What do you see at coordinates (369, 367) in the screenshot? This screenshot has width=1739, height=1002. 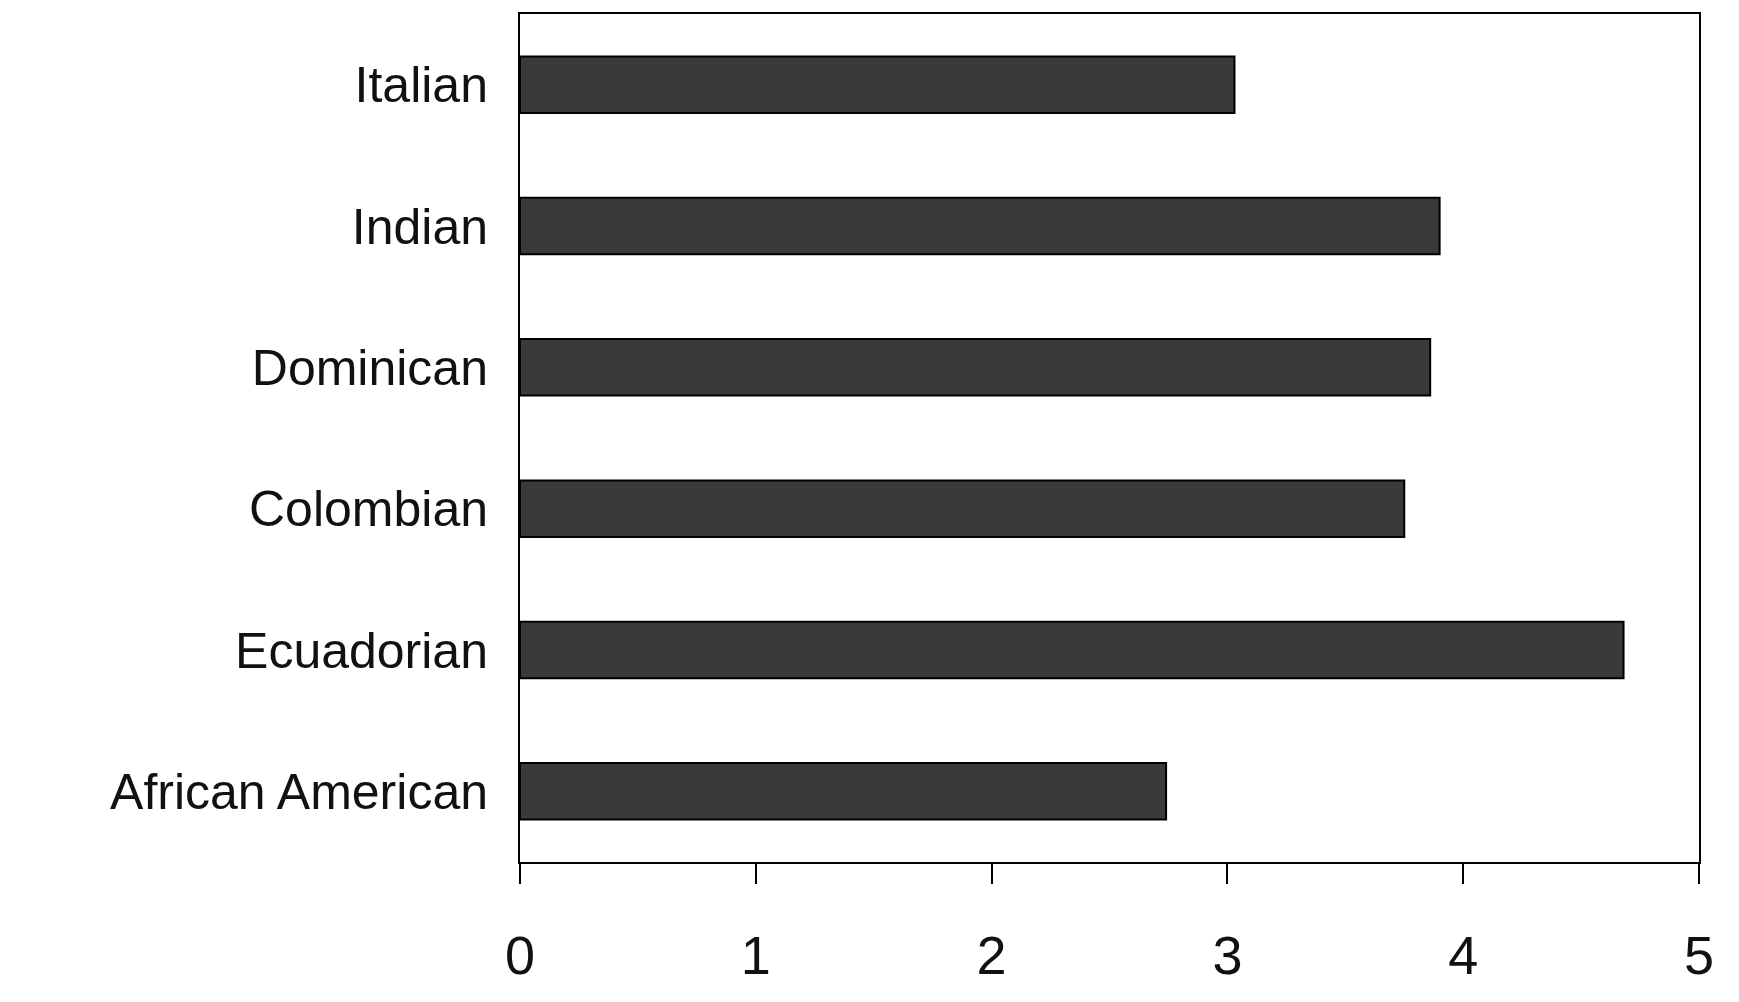 I see `y-tick-label: Dominican` at bounding box center [369, 367].